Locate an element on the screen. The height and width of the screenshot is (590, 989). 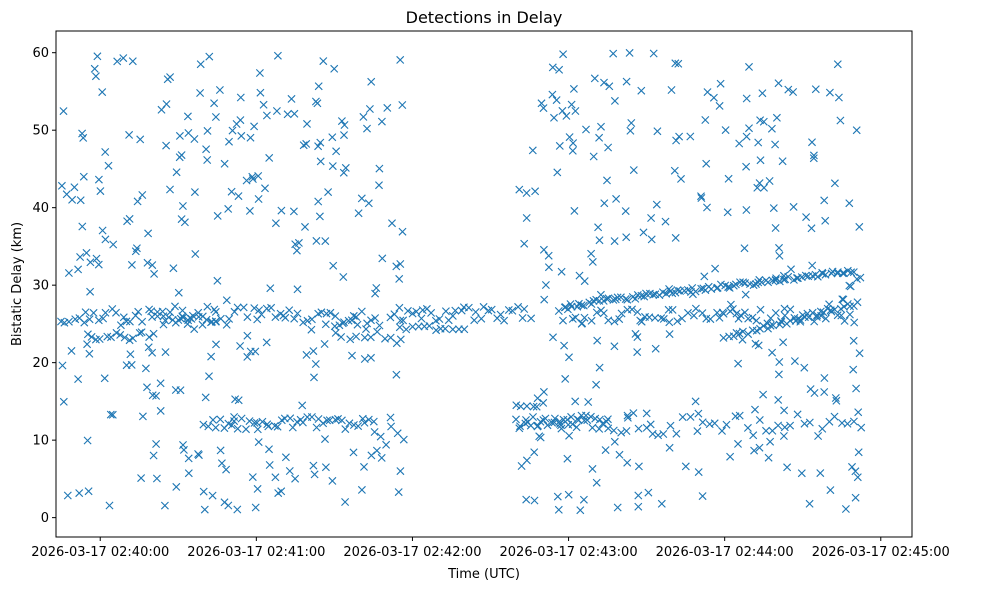
y-tick-label: 0 is located at coordinates (45, 518).